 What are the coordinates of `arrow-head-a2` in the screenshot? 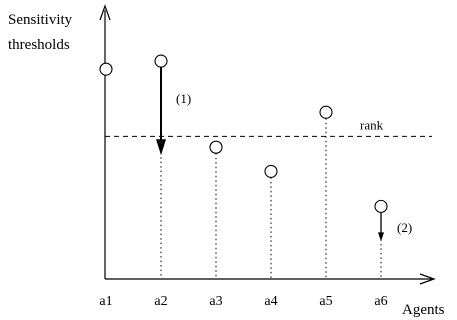 It's located at (161, 147).